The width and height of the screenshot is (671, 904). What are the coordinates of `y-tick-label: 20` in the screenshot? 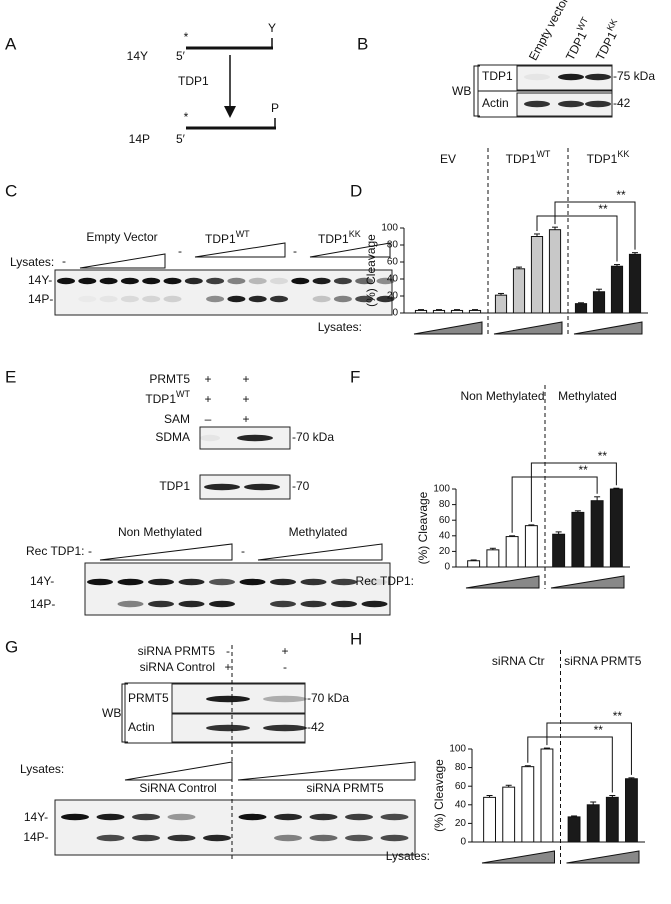 It's located at (461, 823).